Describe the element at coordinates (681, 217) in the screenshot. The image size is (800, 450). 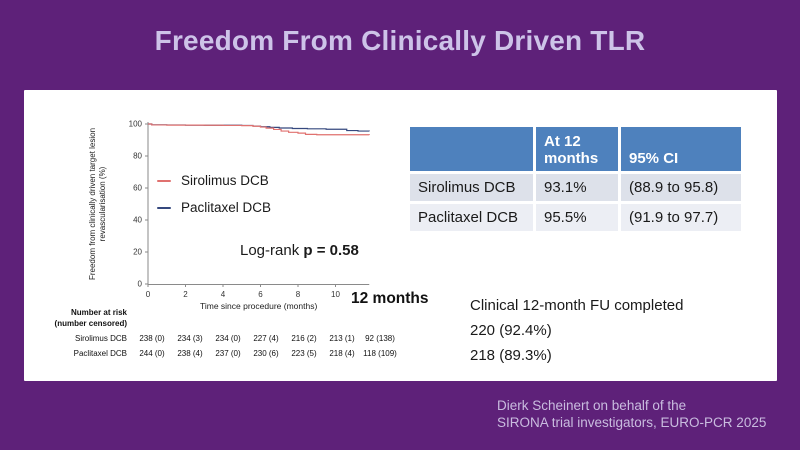
I see `results-row-ci: (91.9 to 97.7)` at that location.